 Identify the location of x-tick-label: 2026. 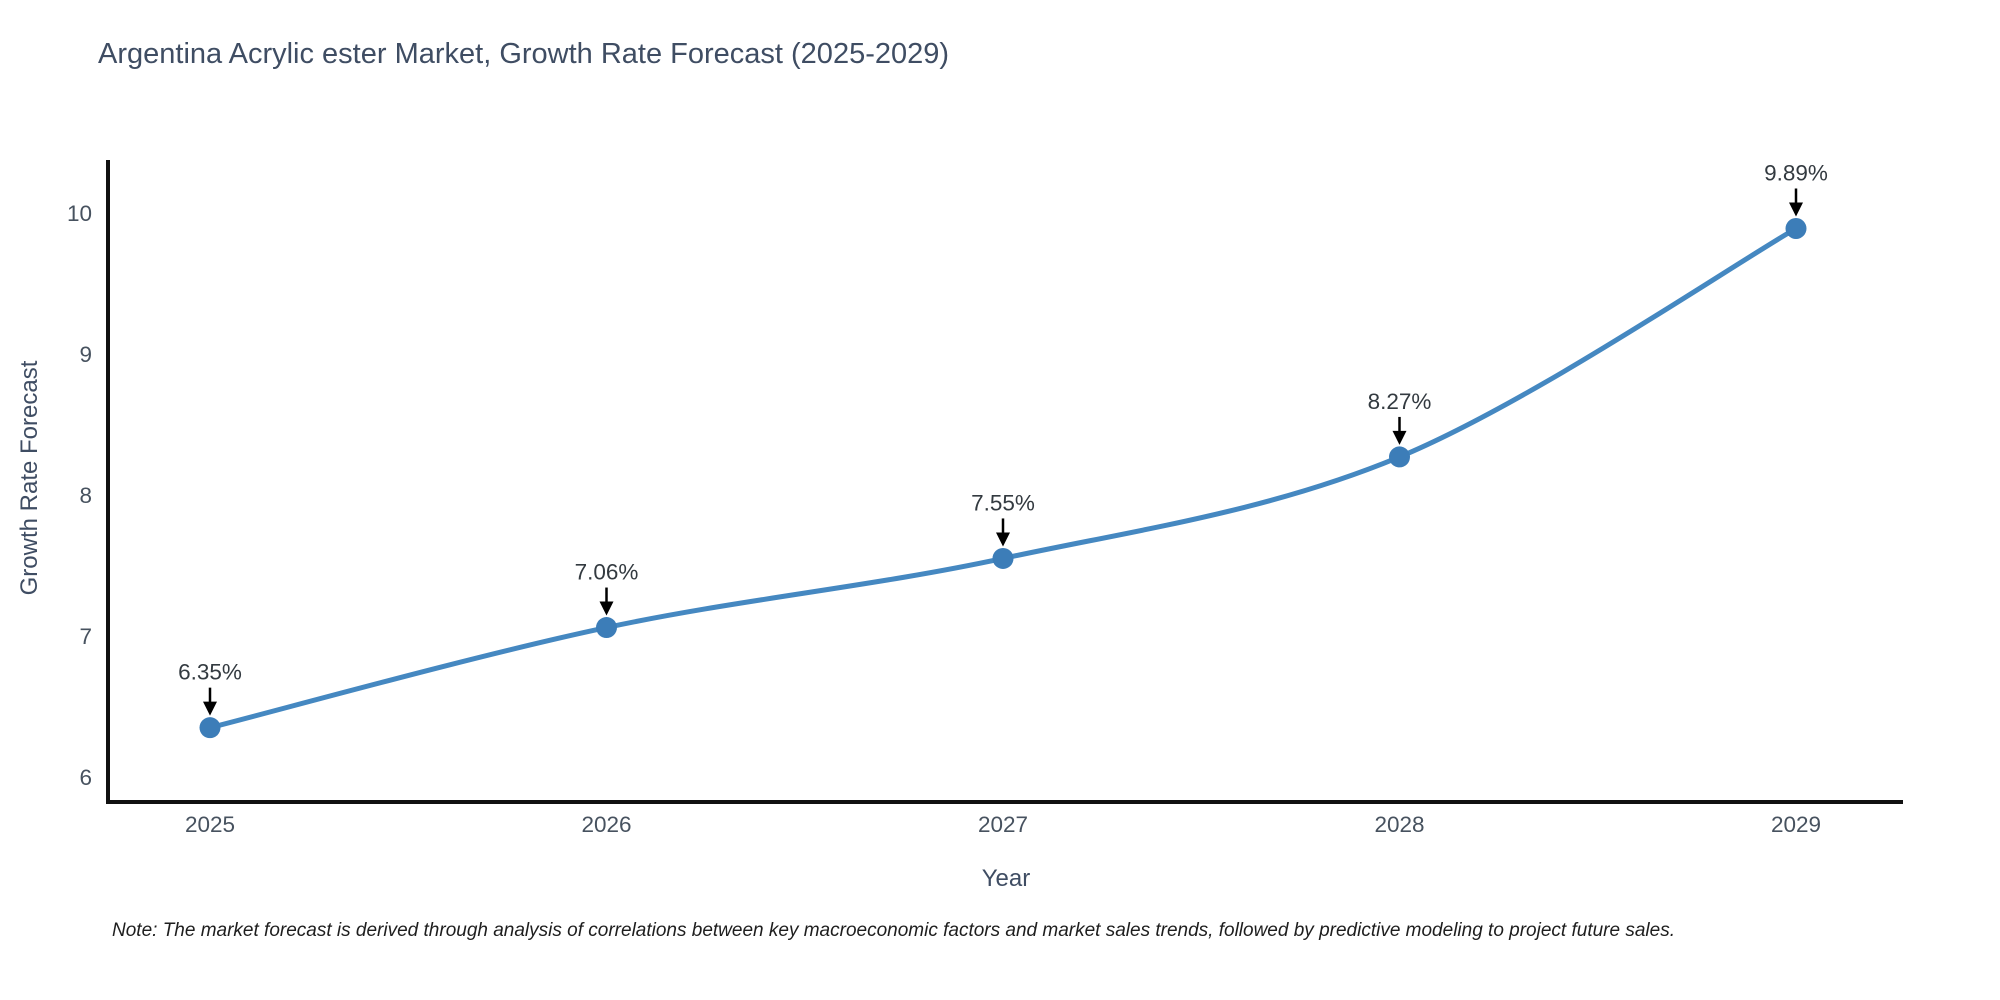
(606, 824).